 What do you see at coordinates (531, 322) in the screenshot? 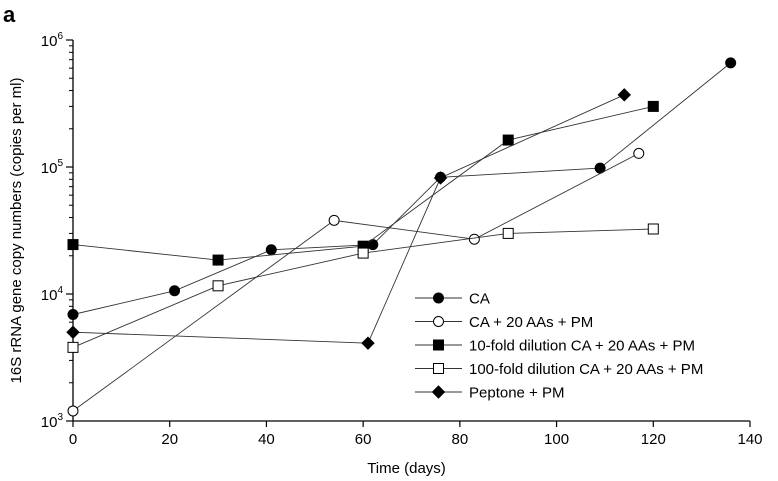
I see `legend-label: CA + 20 AAs + PM` at bounding box center [531, 322].